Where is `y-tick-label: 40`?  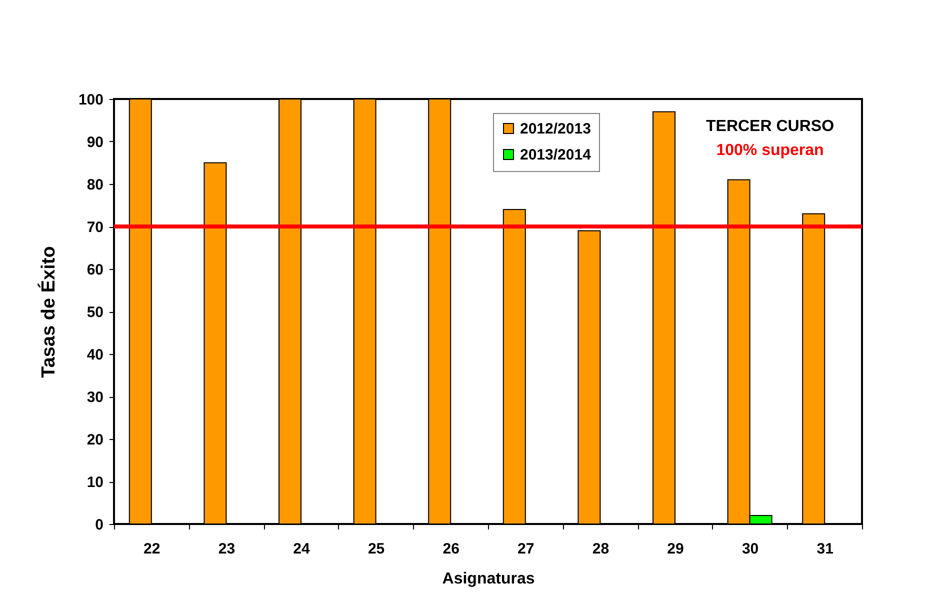 y-tick-label: 40 is located at coordinates (95, 355).